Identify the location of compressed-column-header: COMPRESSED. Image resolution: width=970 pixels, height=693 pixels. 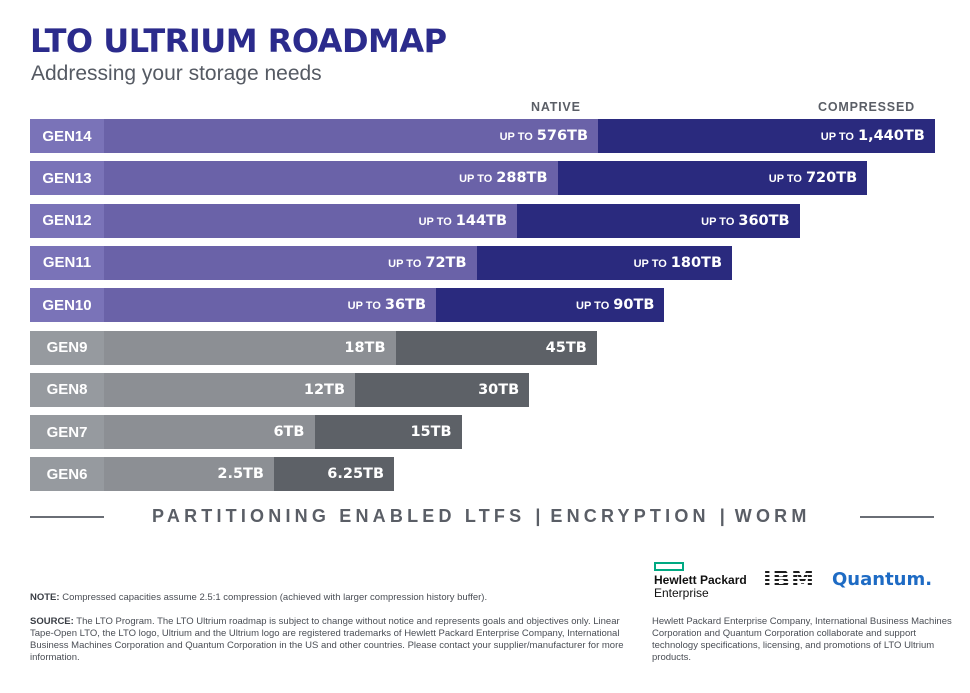
(866, 107).